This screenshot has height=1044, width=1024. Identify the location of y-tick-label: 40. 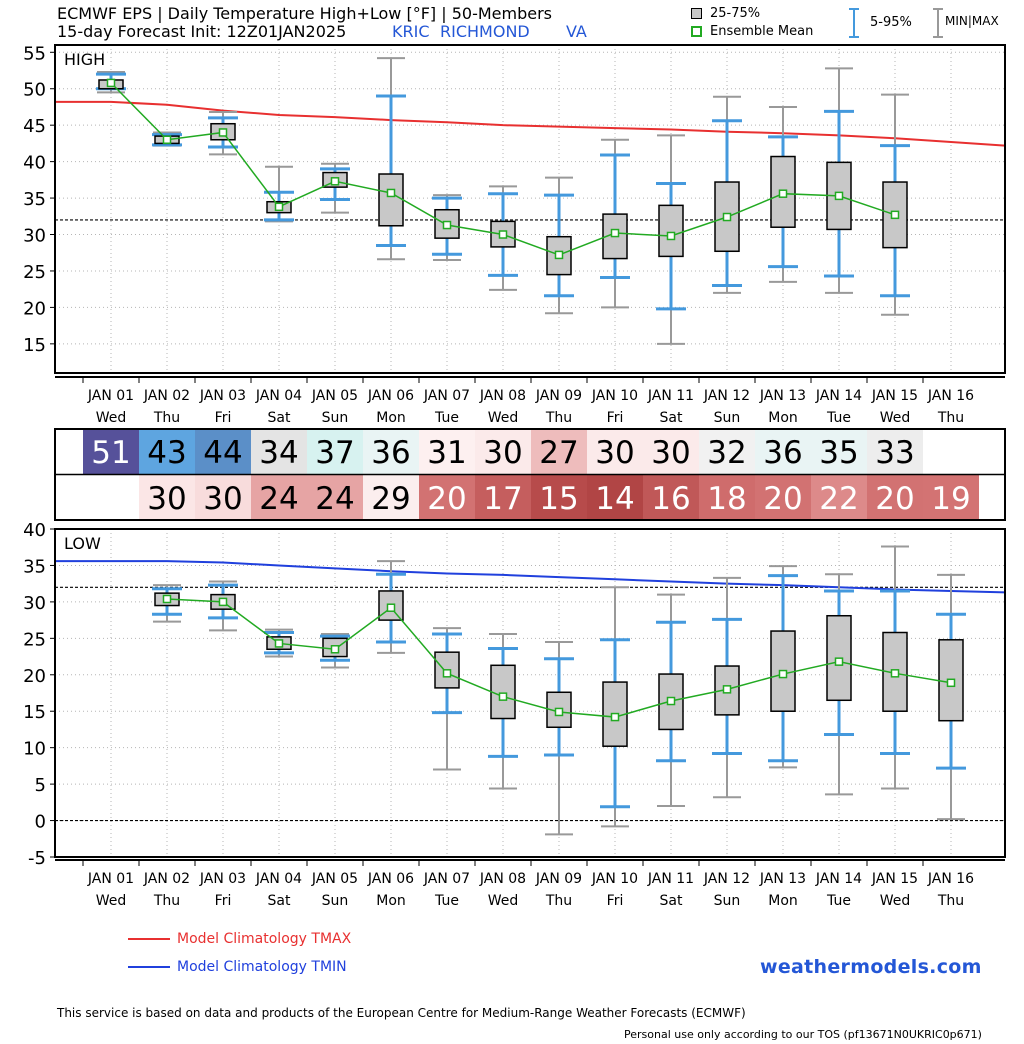
(34, 530).